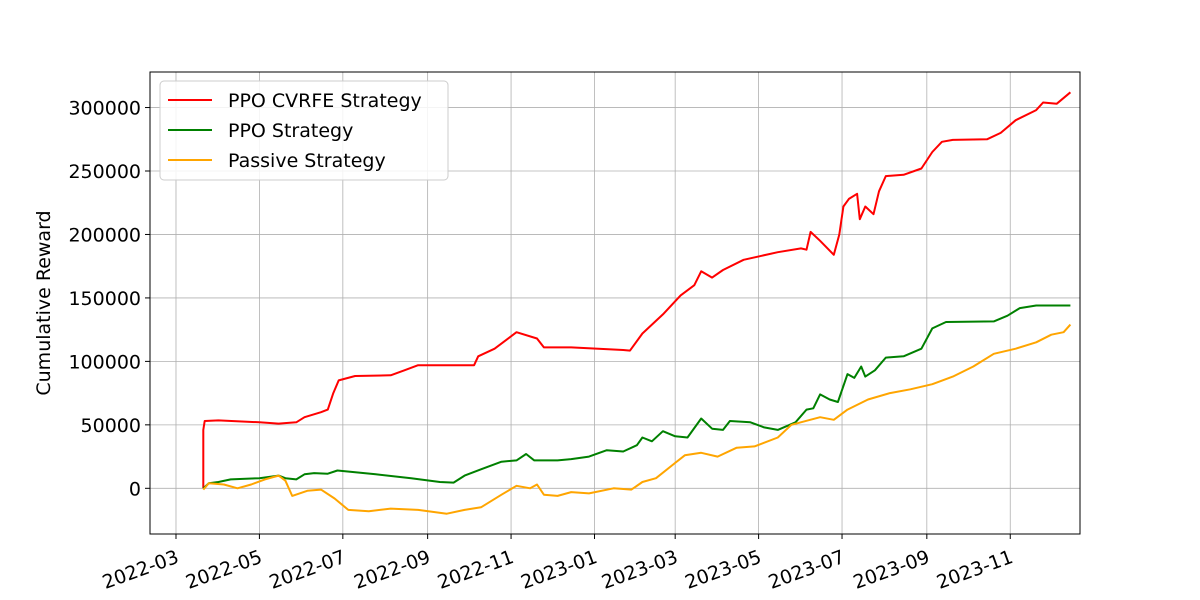 This screenshot has height=600, width=1200. I want to click on y-tick-label: 50000, so click(111, 426).